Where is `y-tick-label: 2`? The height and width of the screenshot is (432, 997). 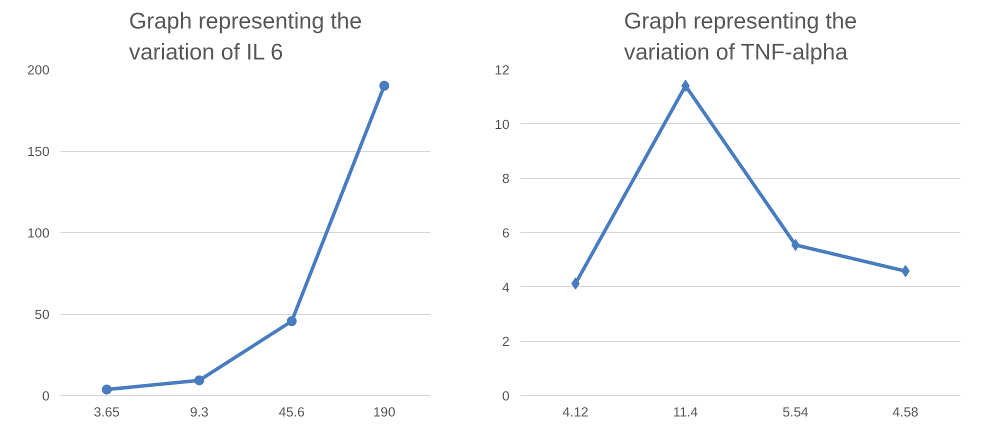
y-tick-label: 2 is located at coordinates (506, 342).